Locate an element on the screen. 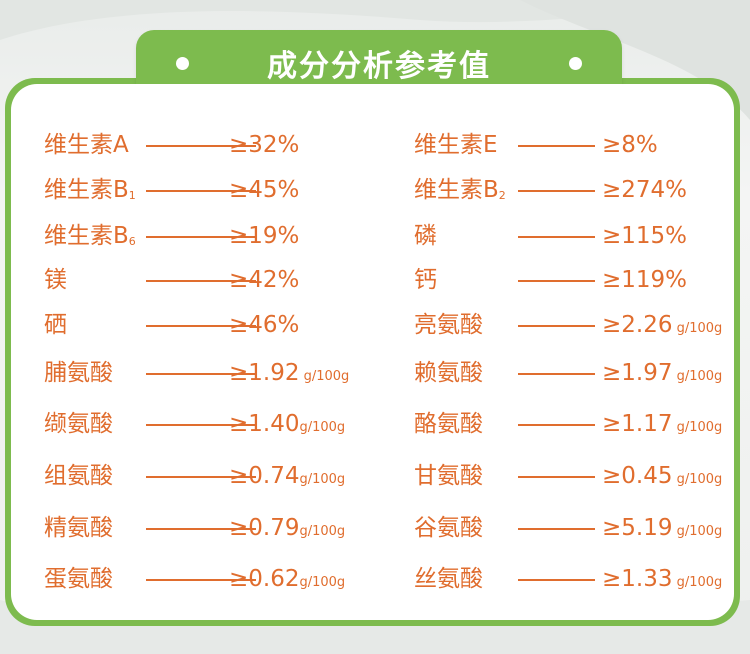 The height and width of the screenshot is (654, 750). nutrient-value-text: ≥45% is located at coordinates (264, 190).